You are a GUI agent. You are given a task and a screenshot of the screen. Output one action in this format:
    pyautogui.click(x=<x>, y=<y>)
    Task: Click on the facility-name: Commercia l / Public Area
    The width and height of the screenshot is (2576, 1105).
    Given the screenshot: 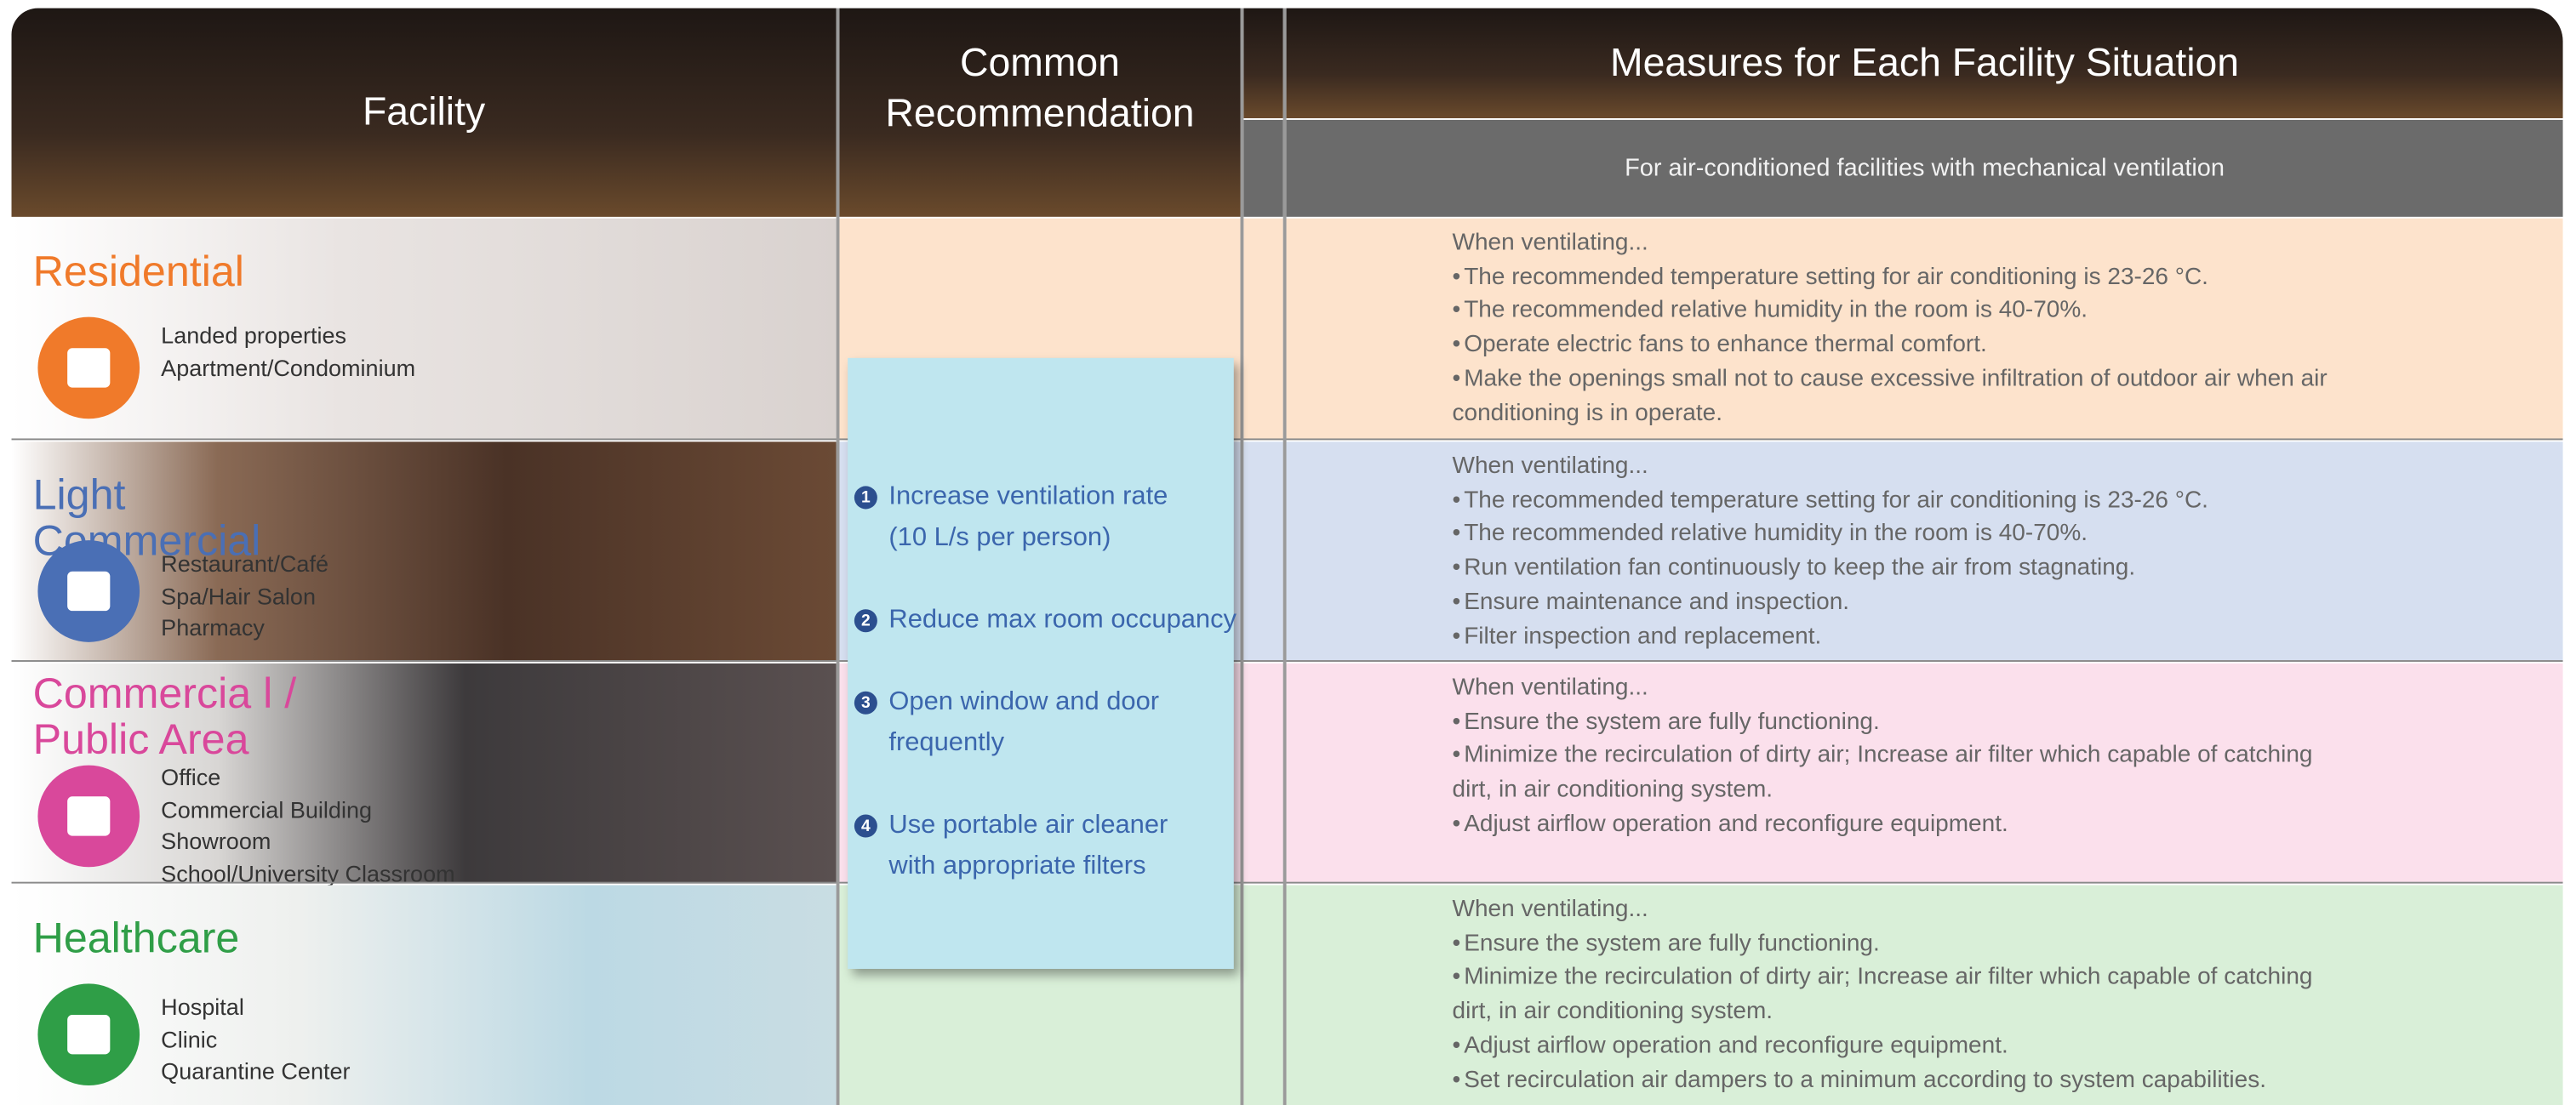 What is the action you would take?
    pyautogui.click(x=164, y=716)
    